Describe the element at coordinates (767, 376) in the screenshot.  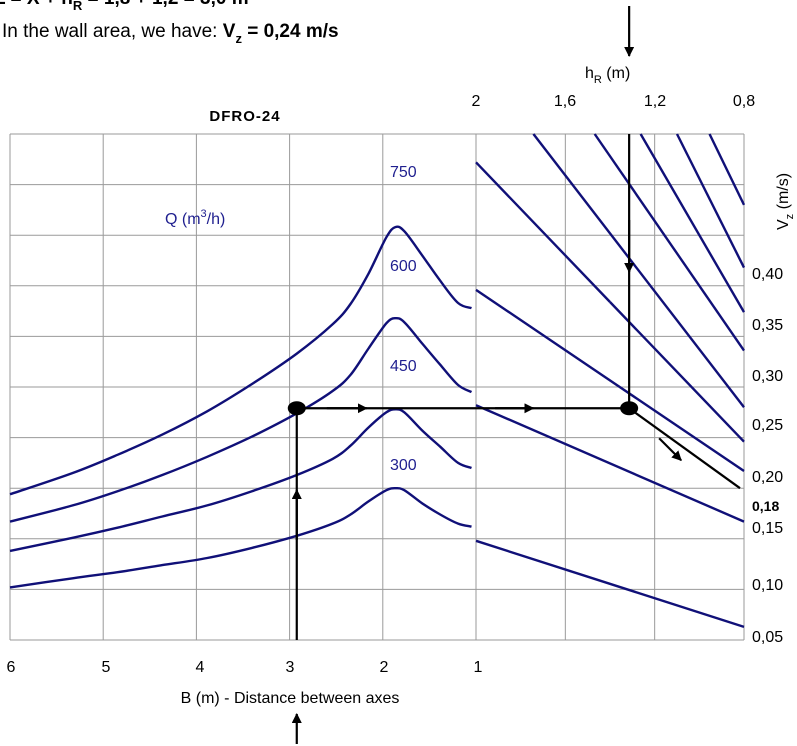
I see `vz-tick-0-30: 0,30` at that location.